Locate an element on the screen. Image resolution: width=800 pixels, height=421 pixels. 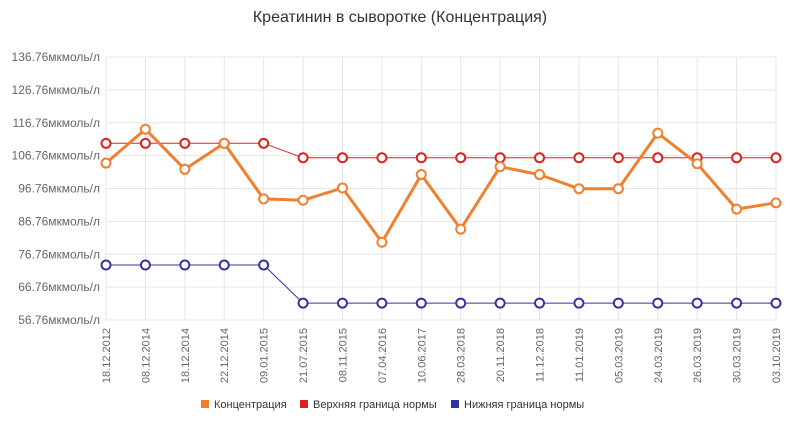
y-tick-label: 116.76мкмоль/л is located at coordinates (56, 123).